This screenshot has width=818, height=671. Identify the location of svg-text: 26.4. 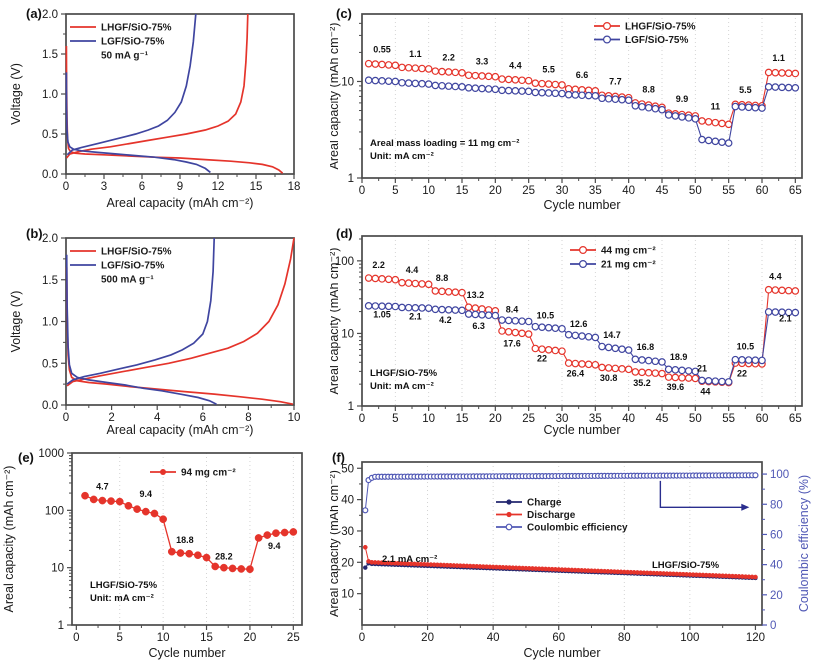
(576, 373).